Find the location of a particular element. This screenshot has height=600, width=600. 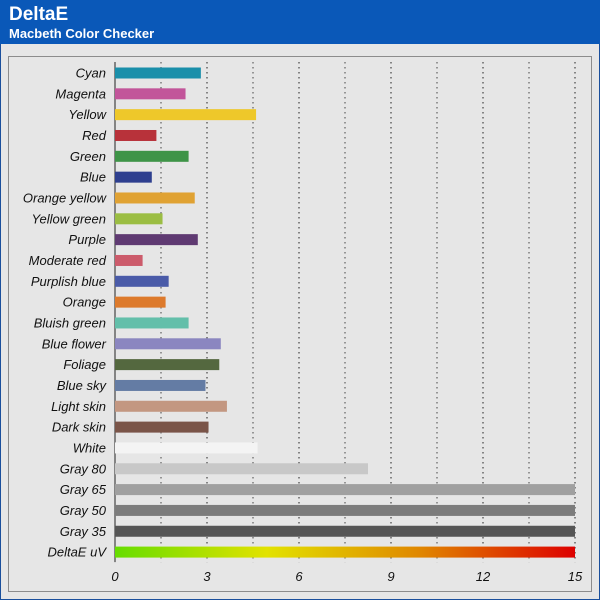

category-label: Bluish green is located at coordinates (70, 322).